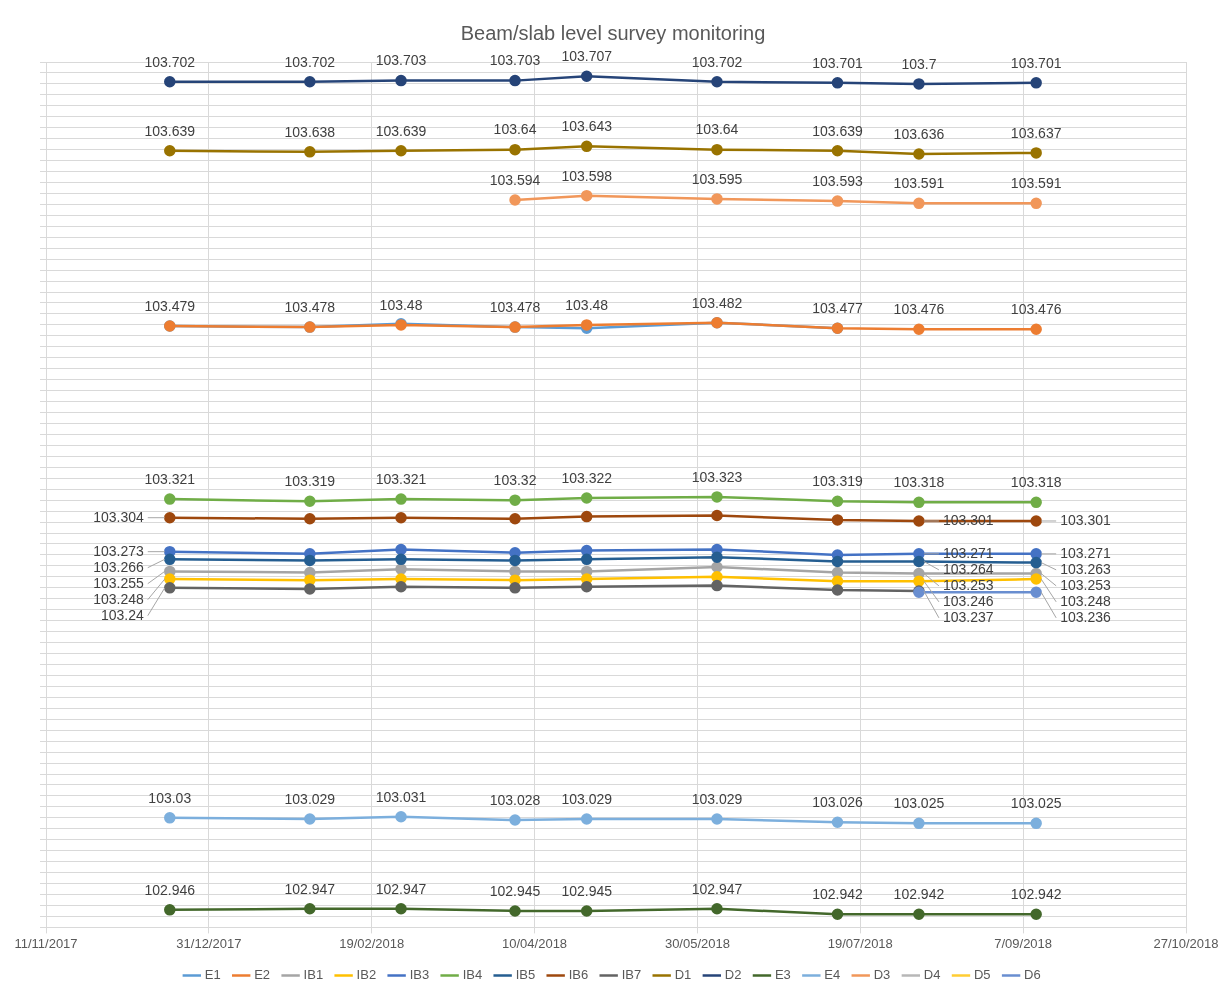  What do you see at coordinates (782, 975) in the screenshot?
I see `legend-label: E3` at bounding box center [782, 975].